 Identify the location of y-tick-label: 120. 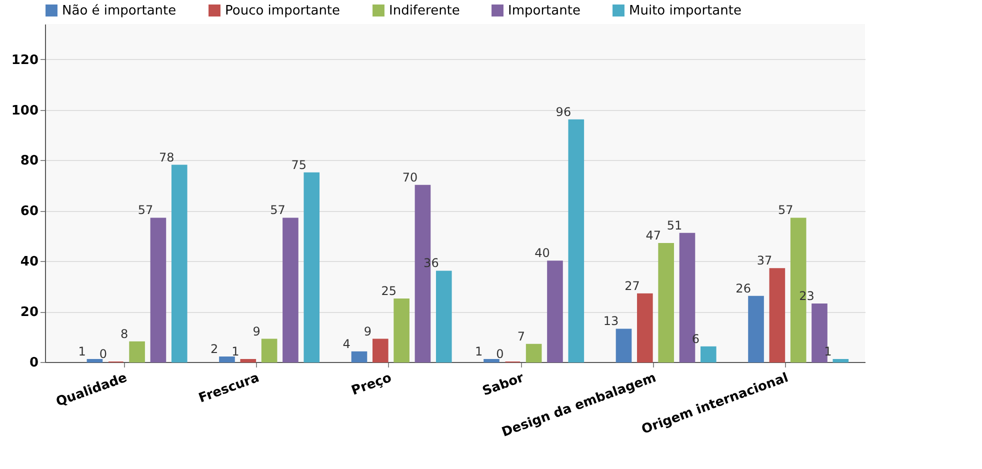
(24, 60).